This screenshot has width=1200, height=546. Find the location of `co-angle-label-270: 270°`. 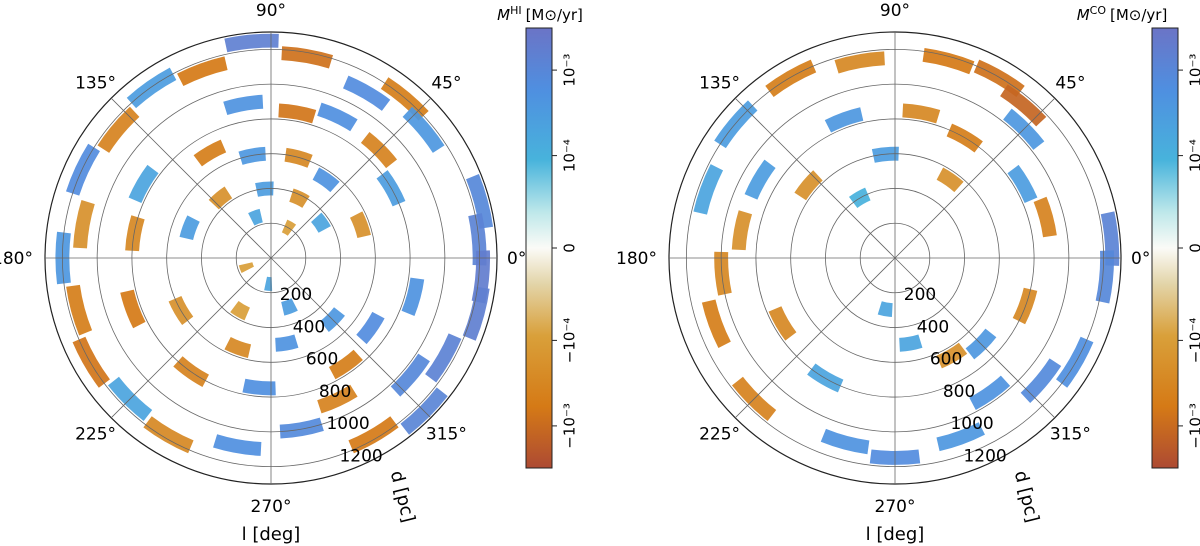

co-angle-label-270: 270° is located at coordinates (895, 507).